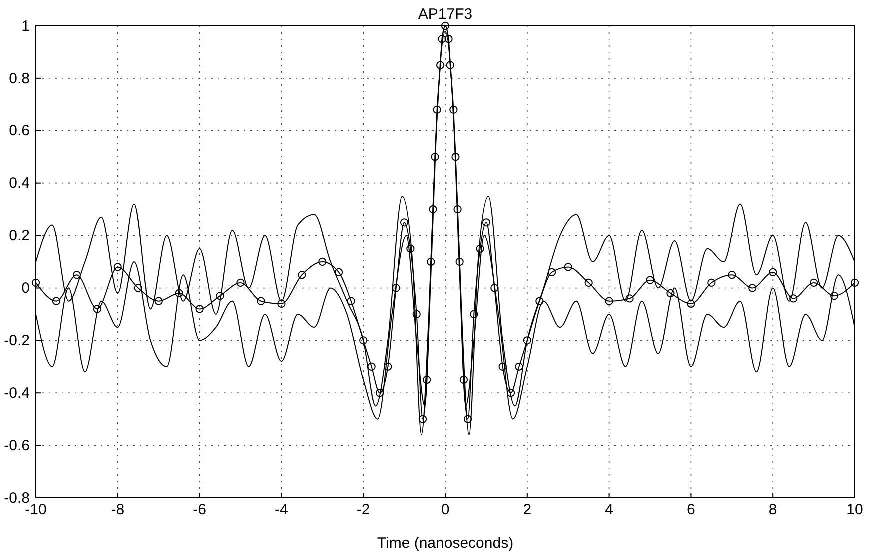  I want to click on x-axis-title: Time (nanoseconds), so click(445, 543).